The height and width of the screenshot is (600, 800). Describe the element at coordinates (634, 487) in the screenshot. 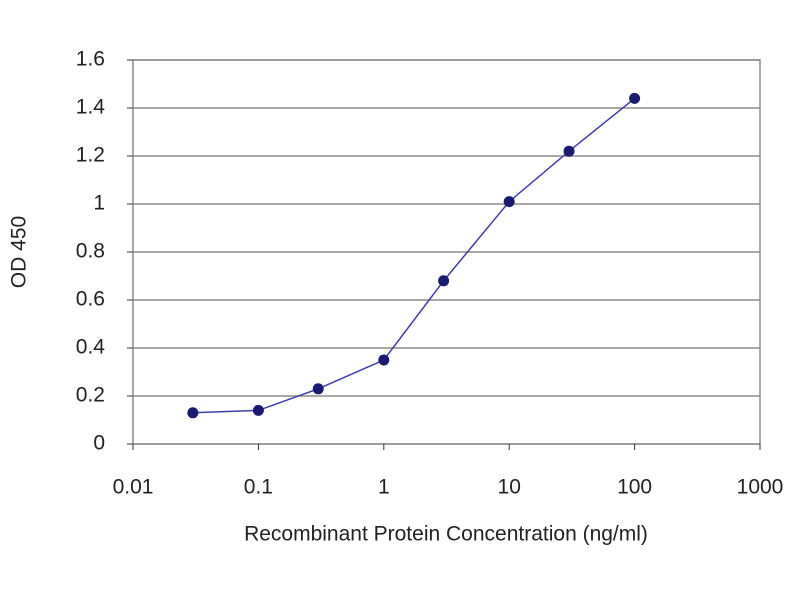

I see `x-tick-label: 100` at that location.